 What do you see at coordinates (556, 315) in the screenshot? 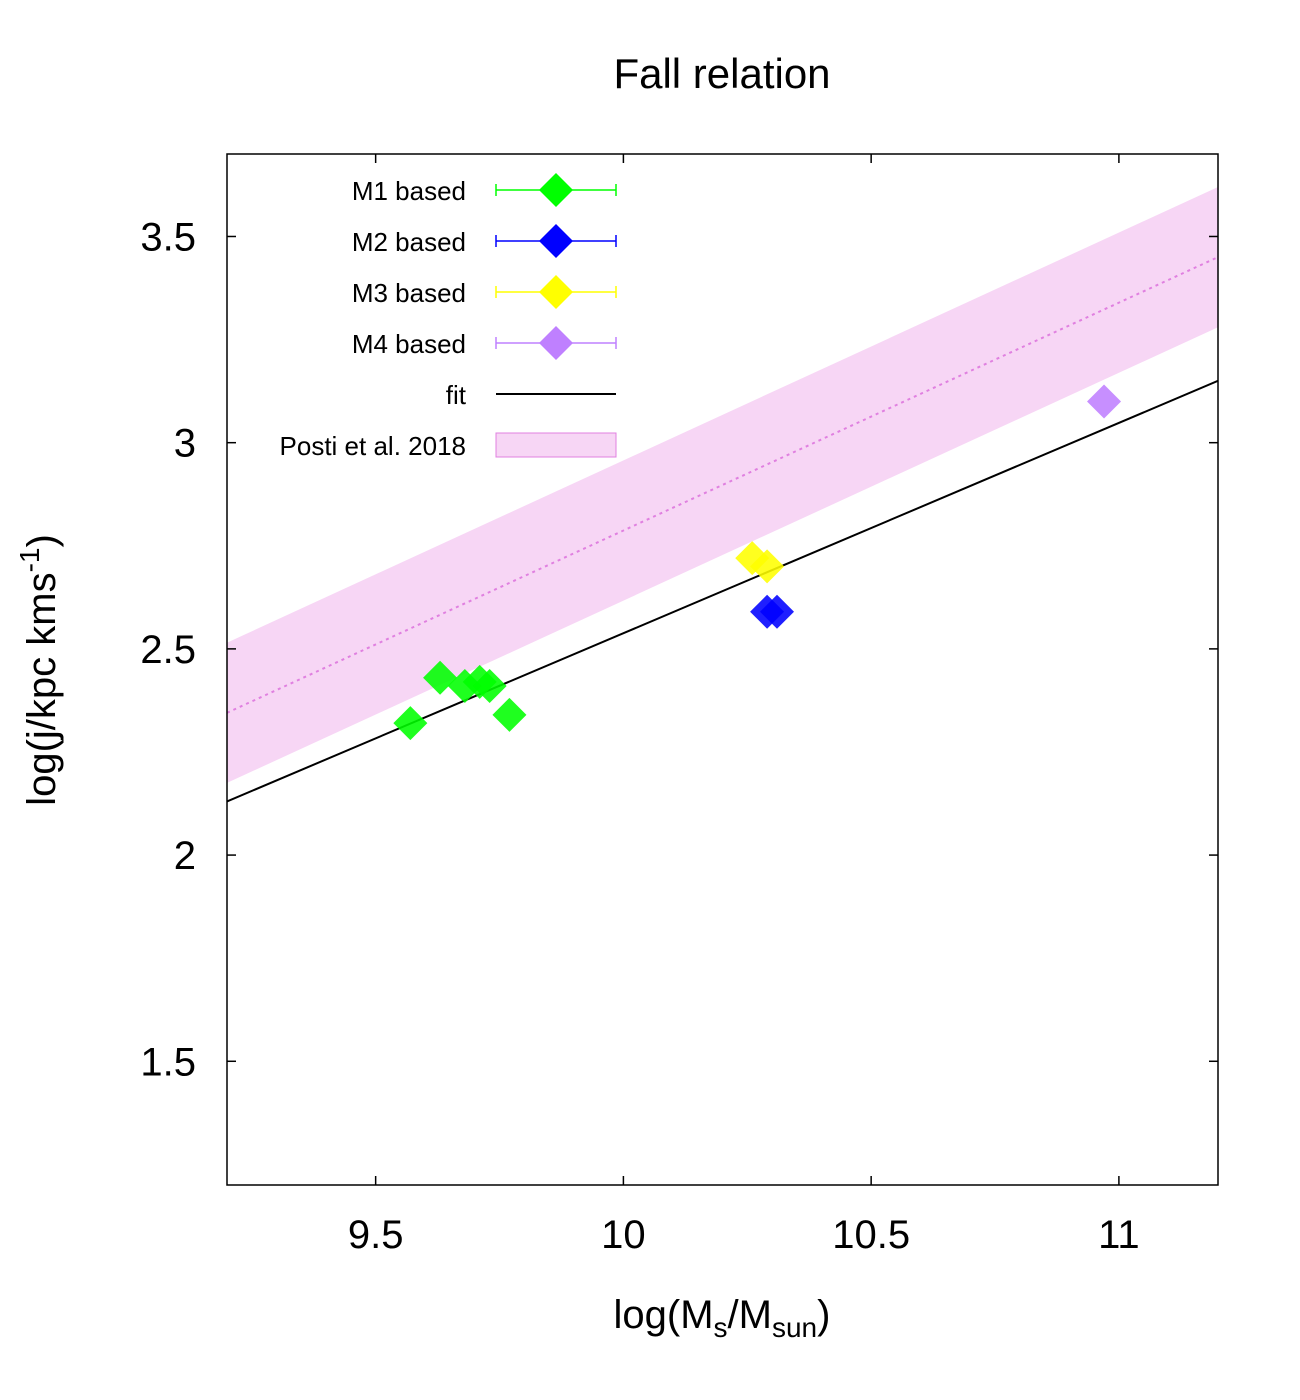
I see `legend-swatches` at bounding box center [556, 315].